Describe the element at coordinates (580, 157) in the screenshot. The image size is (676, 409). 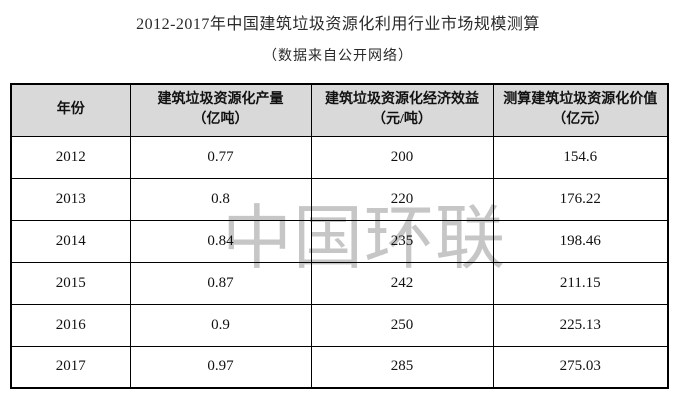
I see `table-cell: 154.6` at that location.